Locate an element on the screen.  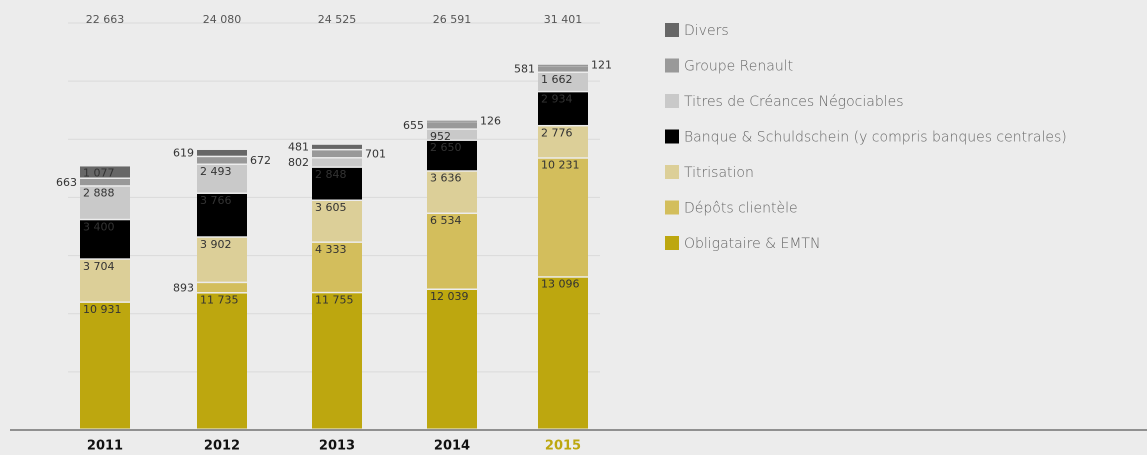
legend-label: Groupe Renault is located at coordinates (738, 67).